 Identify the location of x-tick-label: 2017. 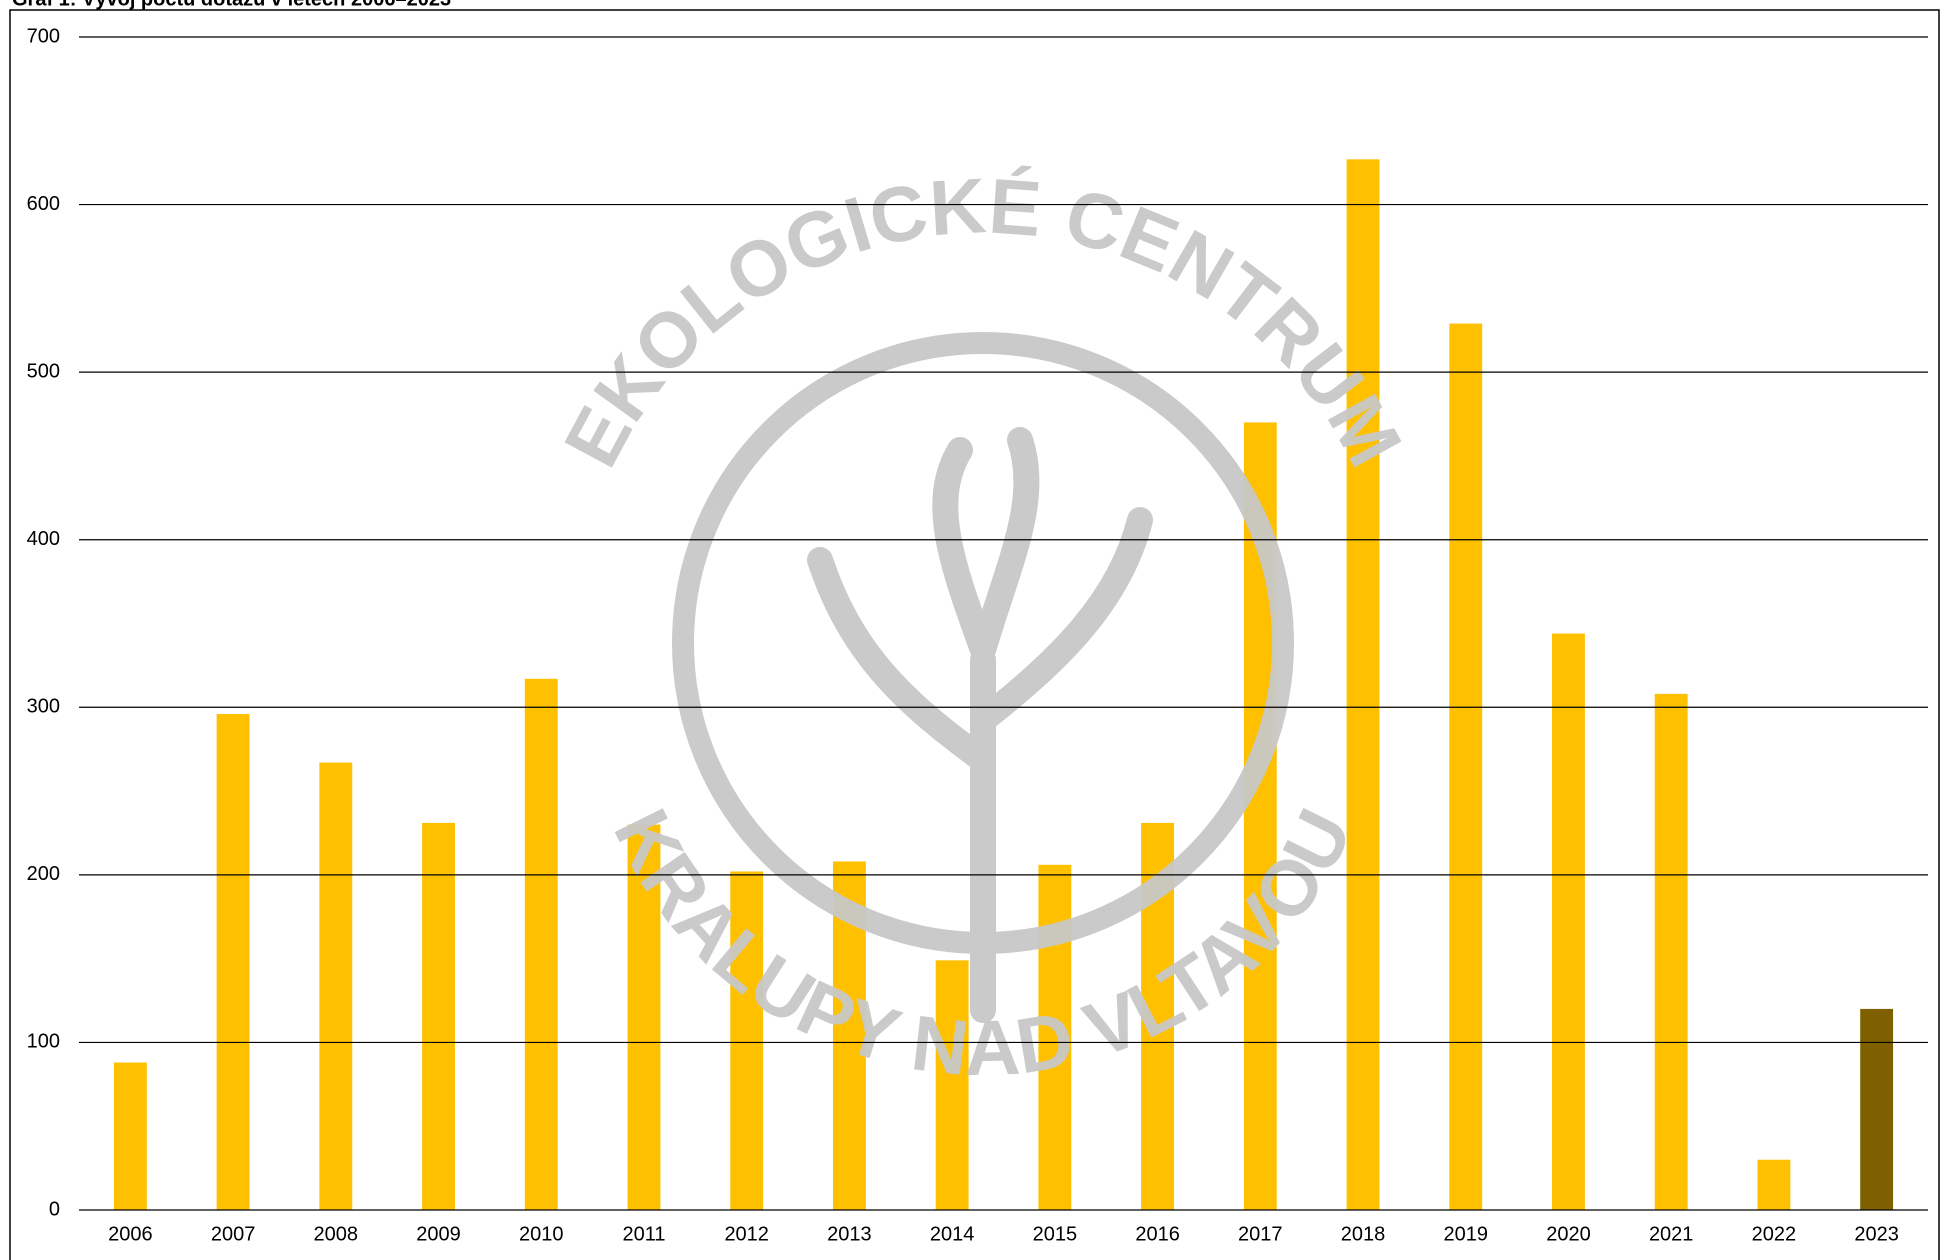
(1260, 1234).